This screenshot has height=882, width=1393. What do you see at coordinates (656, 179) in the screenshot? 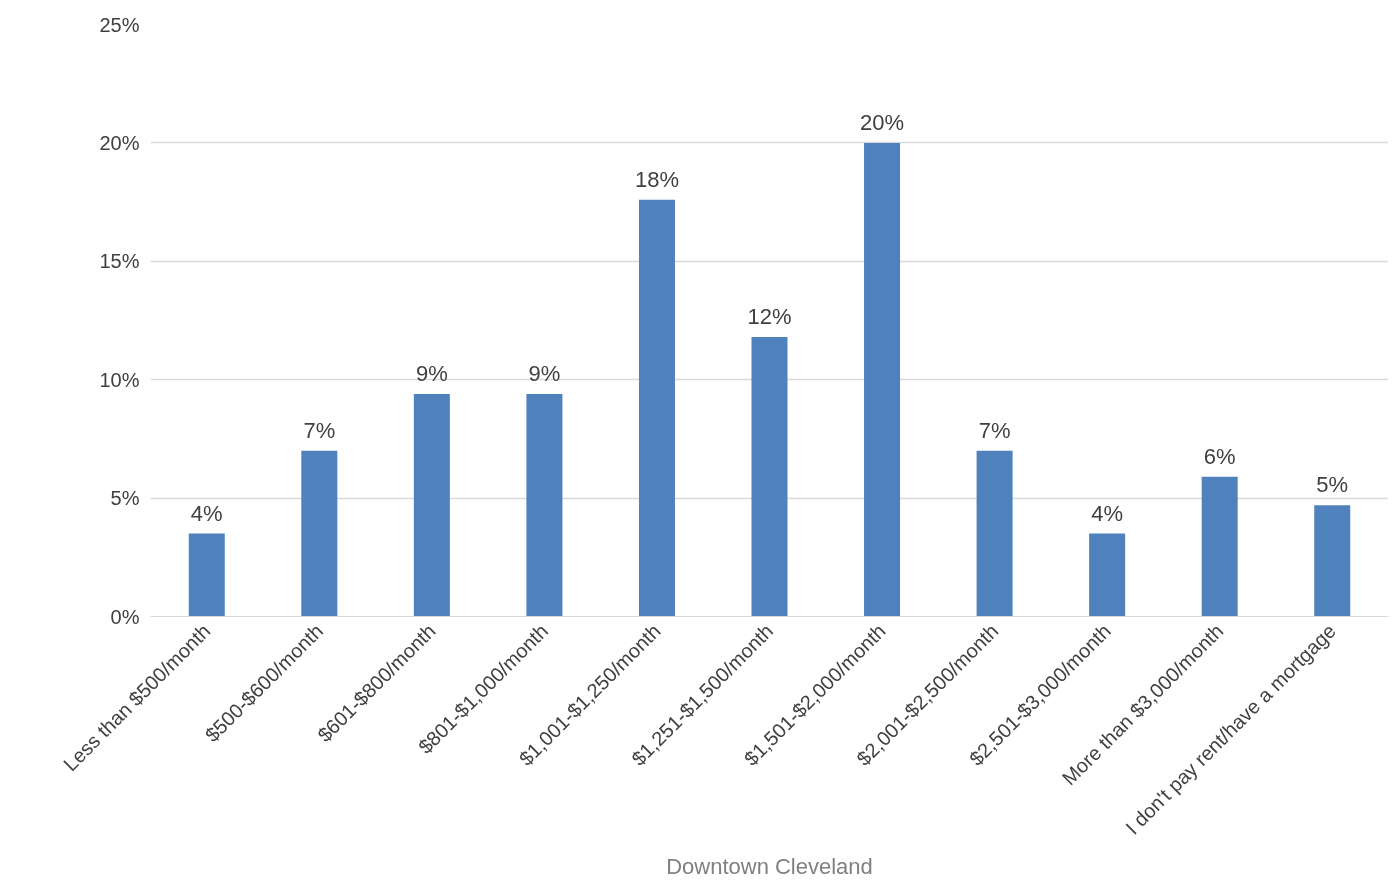
I see `data-label: 18%` at bounding box center [656, 179].